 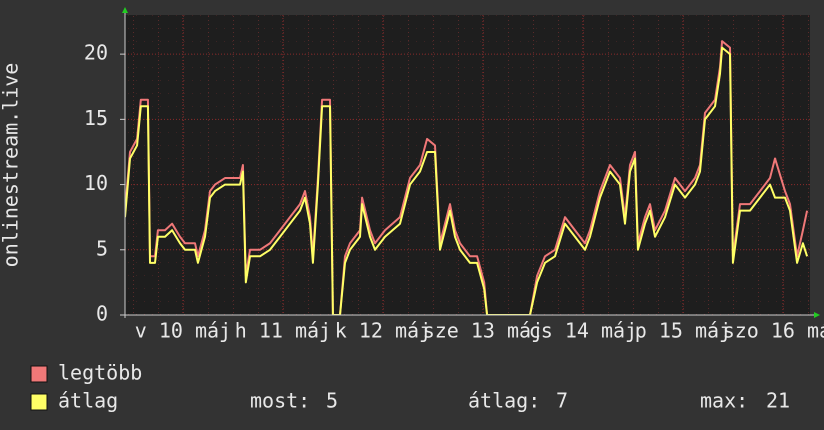 What do you see at coordinates (100, 373) in the screenshot?
I see `legend-label: legtöbb` at bounding box center [100, 373].